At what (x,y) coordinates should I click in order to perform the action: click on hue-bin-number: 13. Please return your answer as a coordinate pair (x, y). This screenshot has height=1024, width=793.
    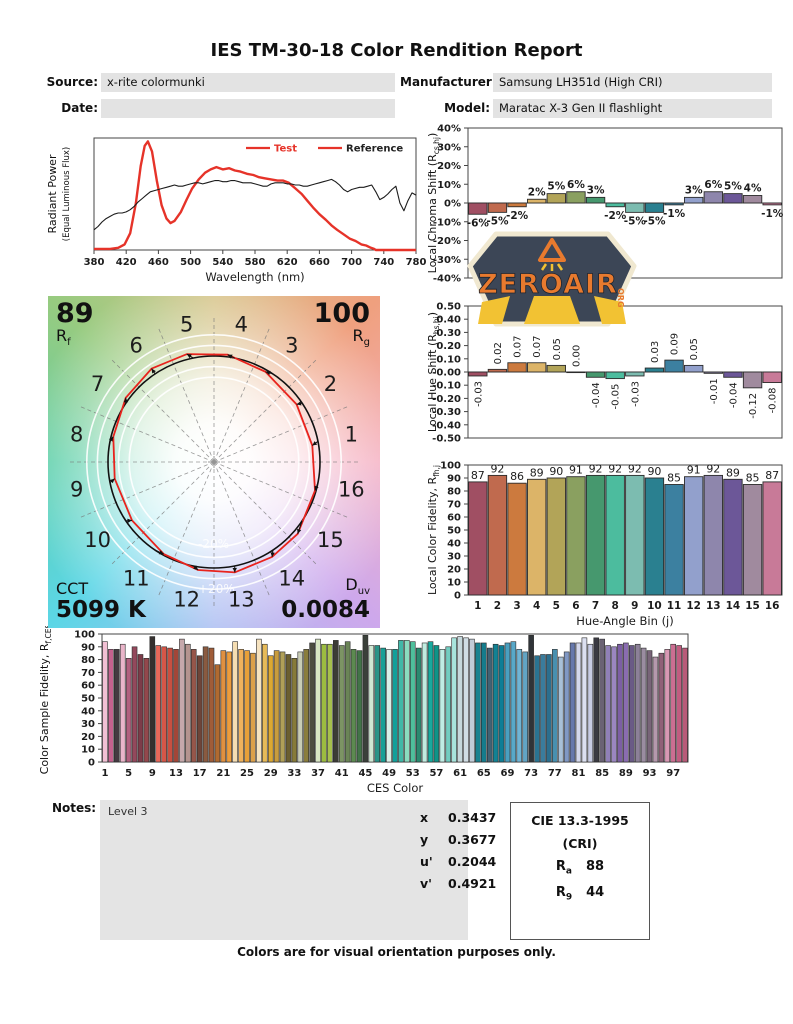
    Looking at the image, I should click on (241, 599).